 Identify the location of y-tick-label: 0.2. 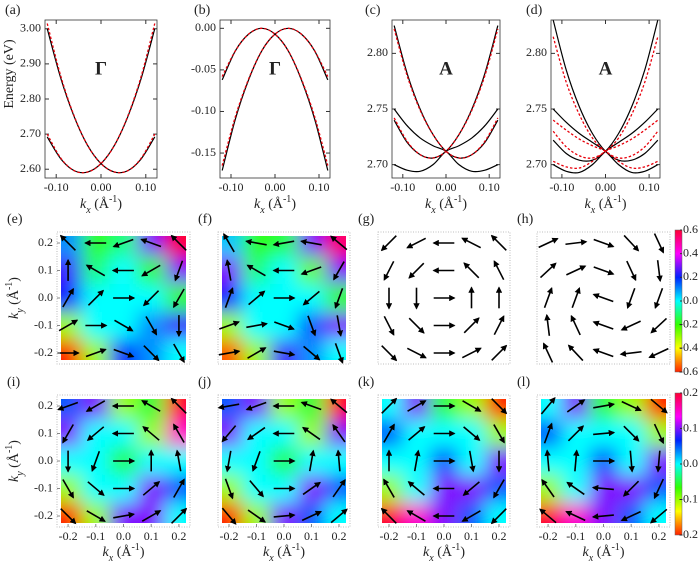
(45, 405).